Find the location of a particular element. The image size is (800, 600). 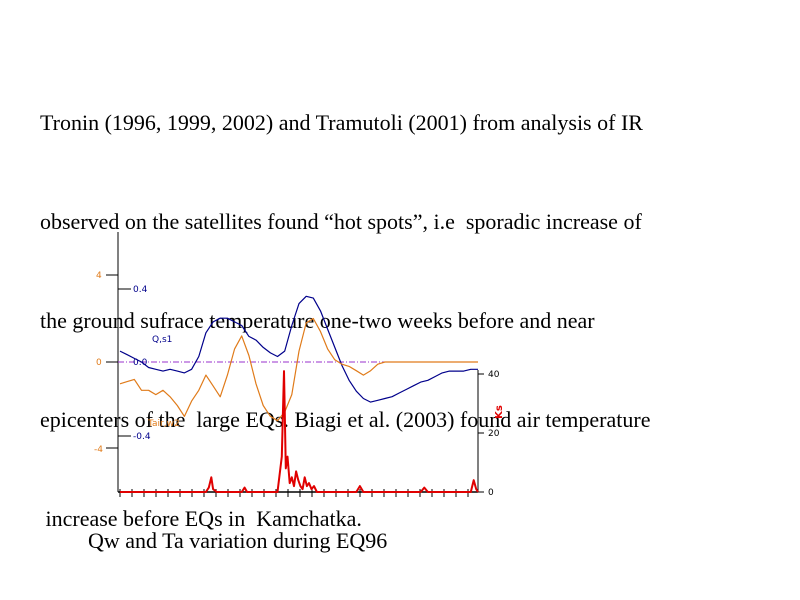

series-layer is located at coordinates (299, 394).